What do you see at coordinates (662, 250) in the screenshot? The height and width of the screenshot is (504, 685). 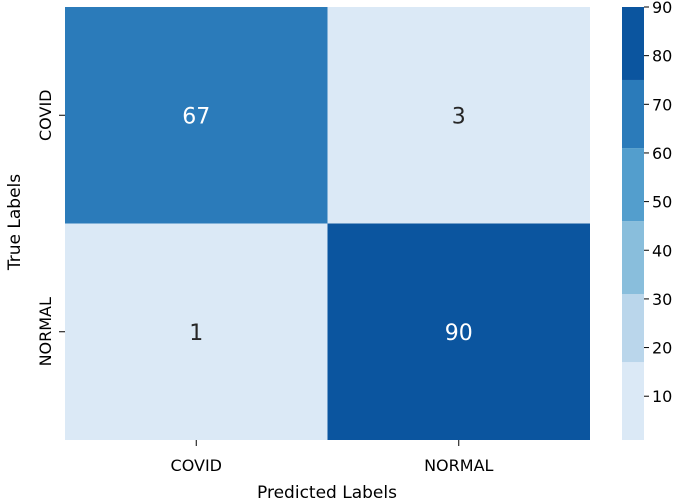 I see `colorbar-tick-label: 40` at bounding box center [662, 250].